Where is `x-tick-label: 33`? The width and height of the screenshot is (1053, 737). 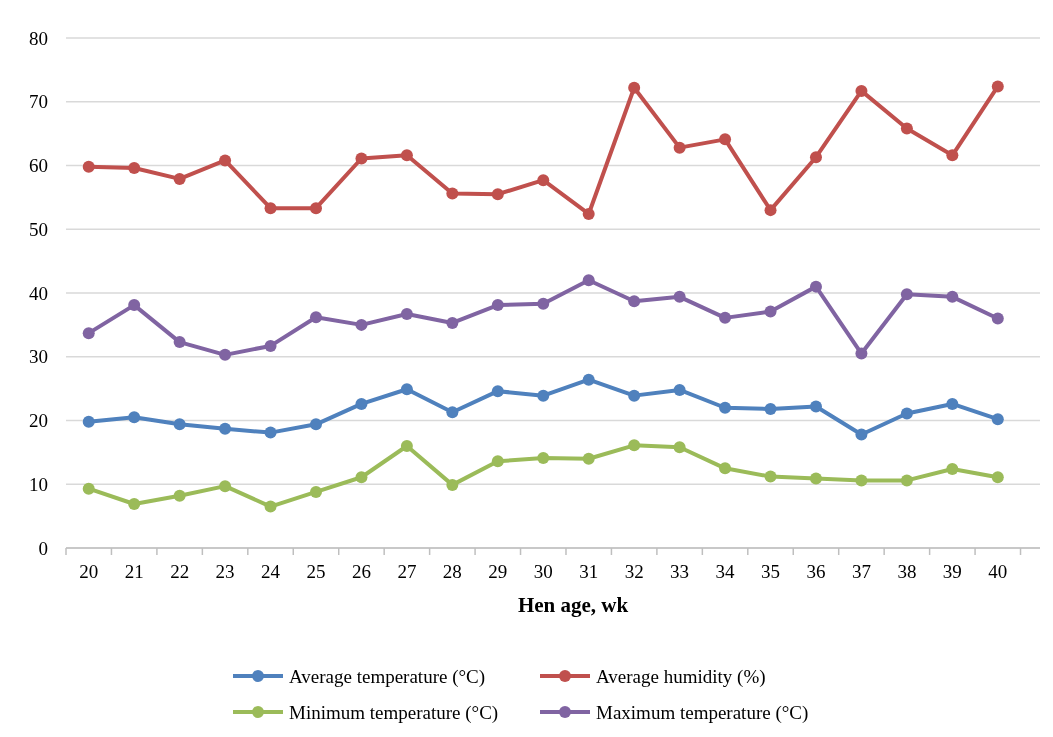
x-tick-label: 33 is located at coordinates (680, 571).